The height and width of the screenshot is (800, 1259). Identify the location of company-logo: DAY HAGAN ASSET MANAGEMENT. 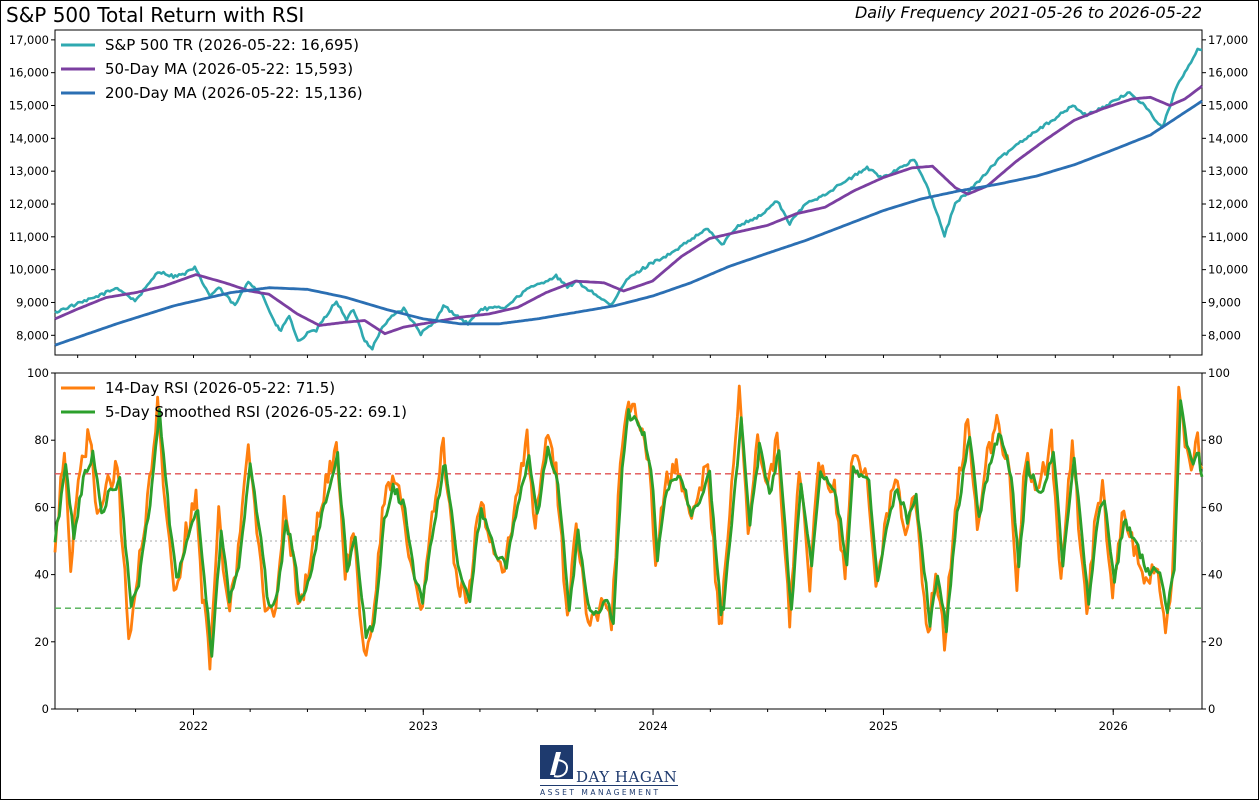
(609, 771).